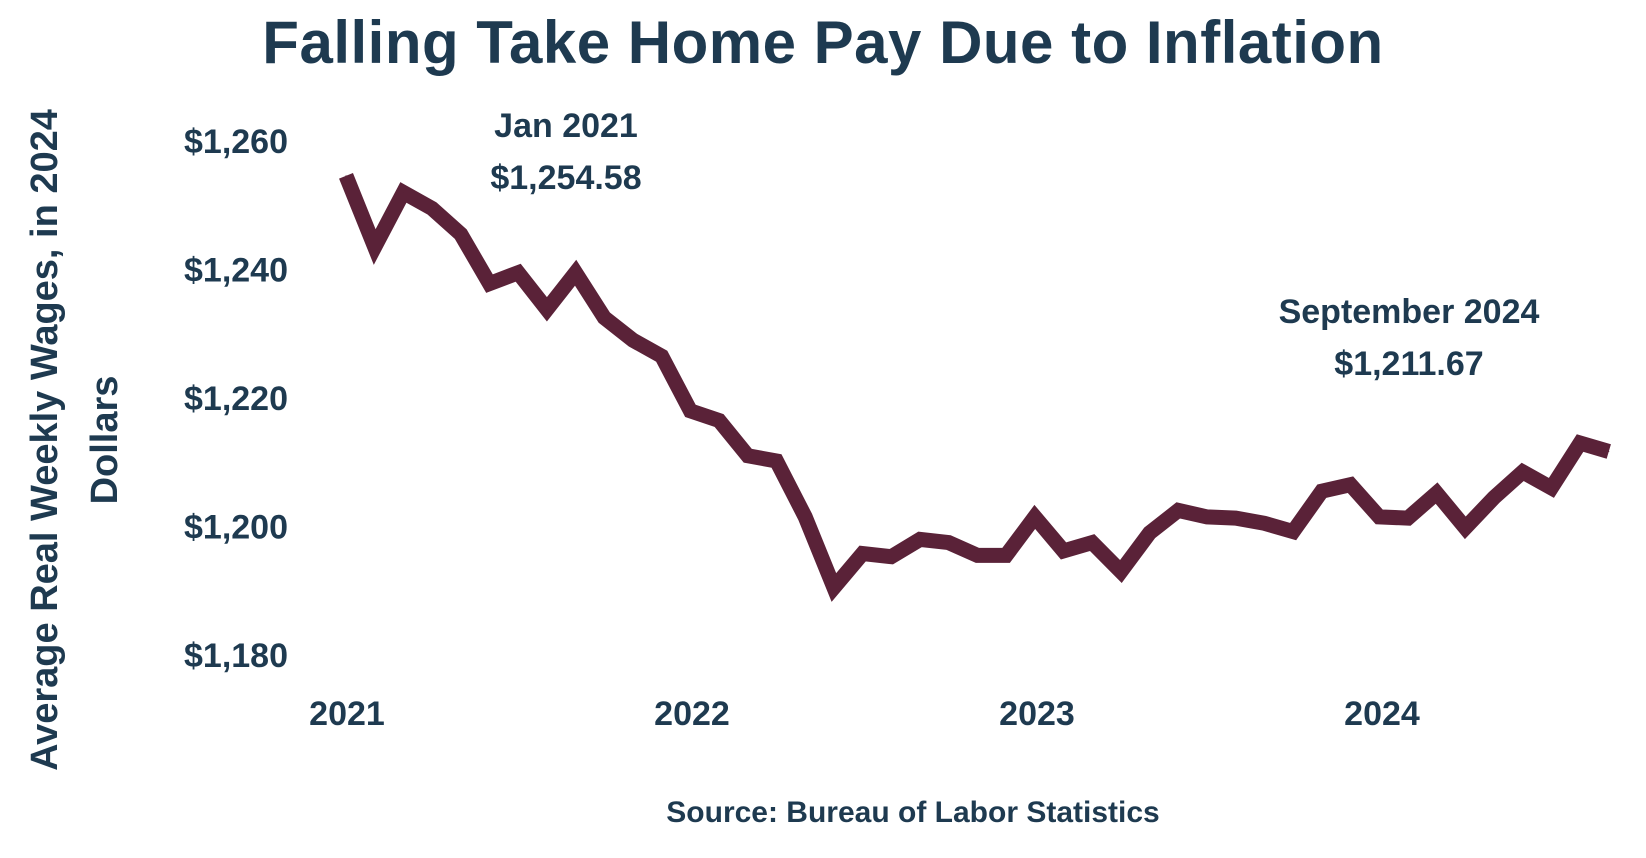 The image size is (1646, 858). I want to click on x-tick-label: 2024, so click(1382, 714).